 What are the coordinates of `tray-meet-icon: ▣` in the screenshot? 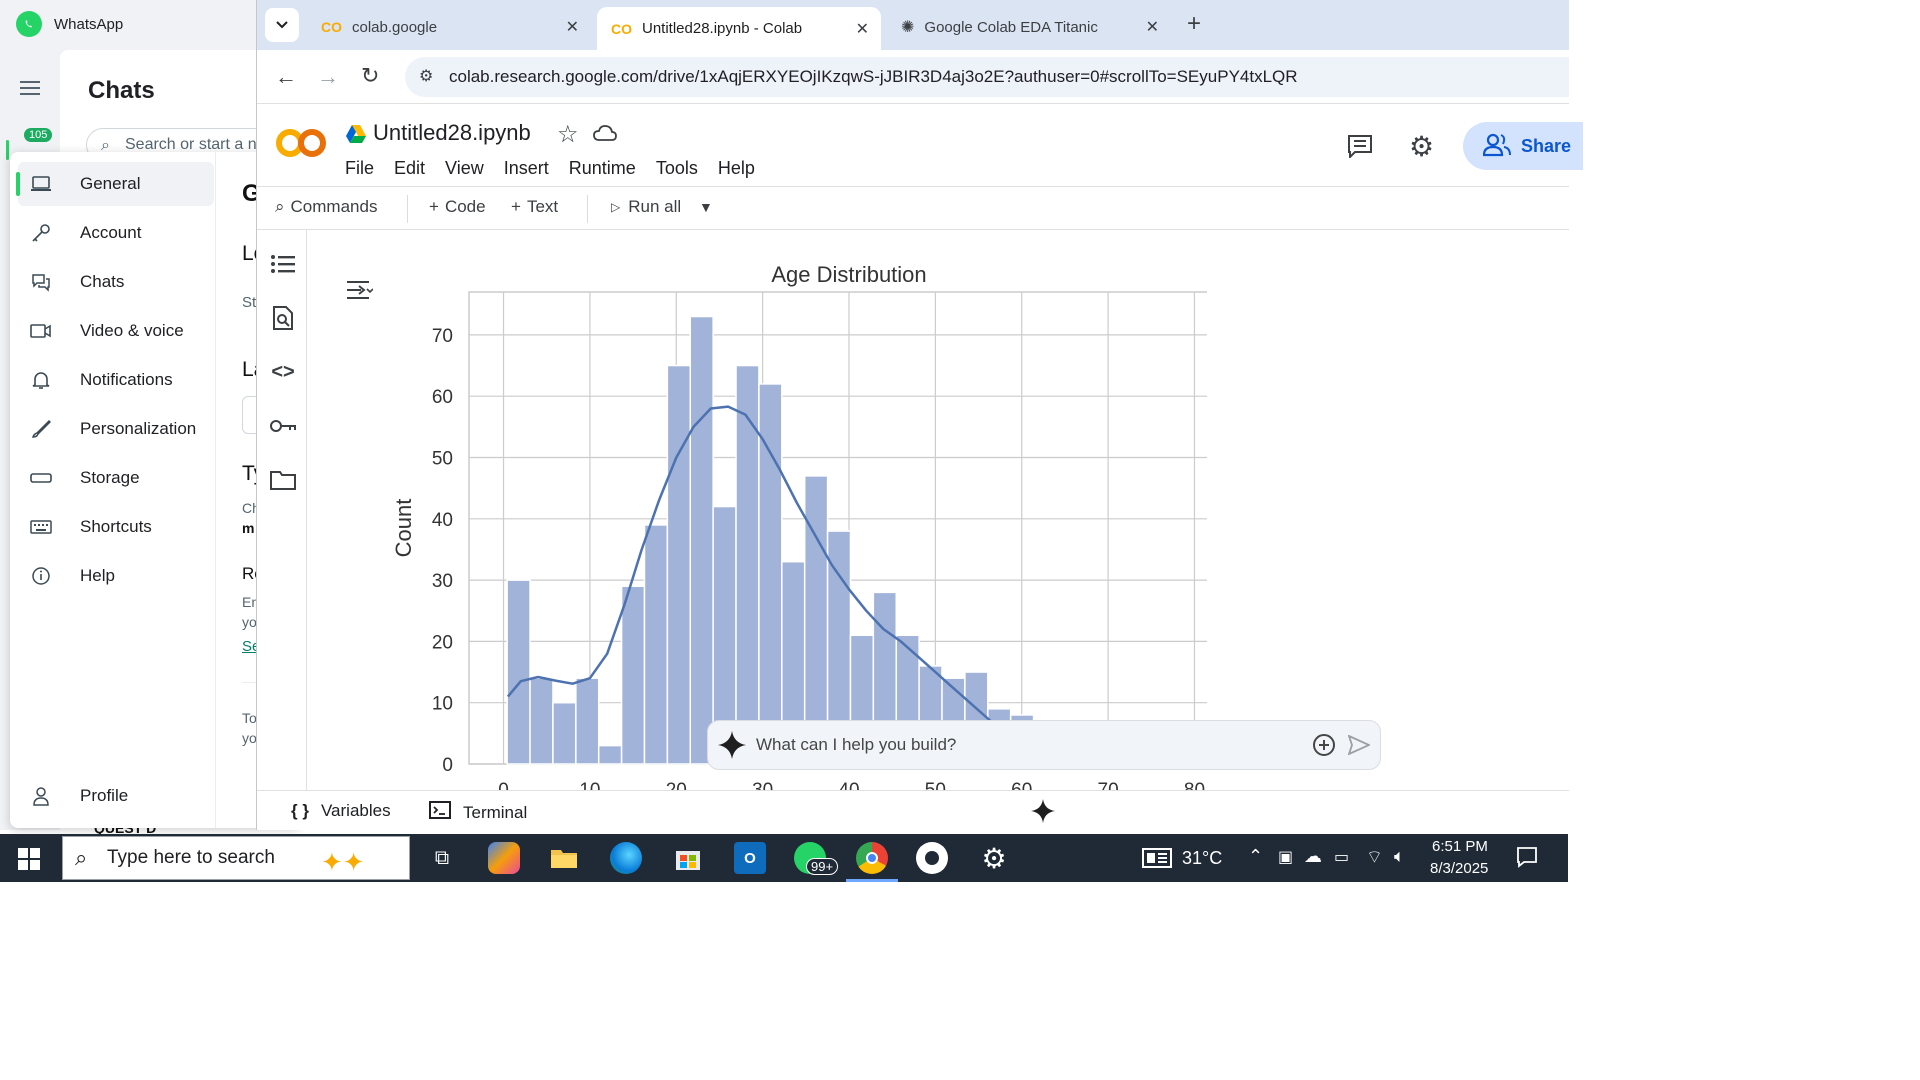 It's located at (1286, 857).